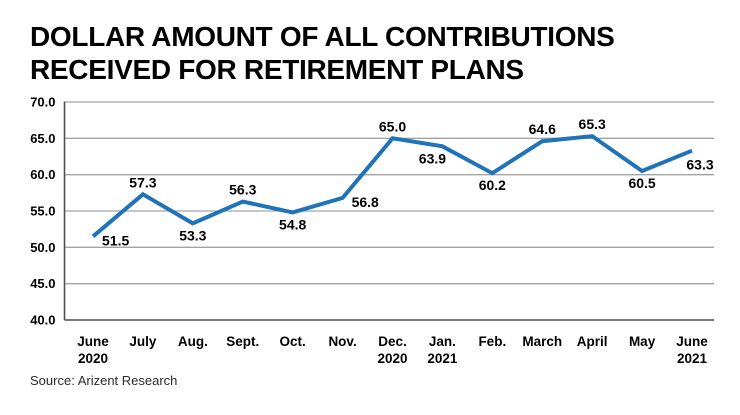 The width and height of the screenshot is (740, 415). I want to click on x-axis-tick-label: May, so click(642, 341).